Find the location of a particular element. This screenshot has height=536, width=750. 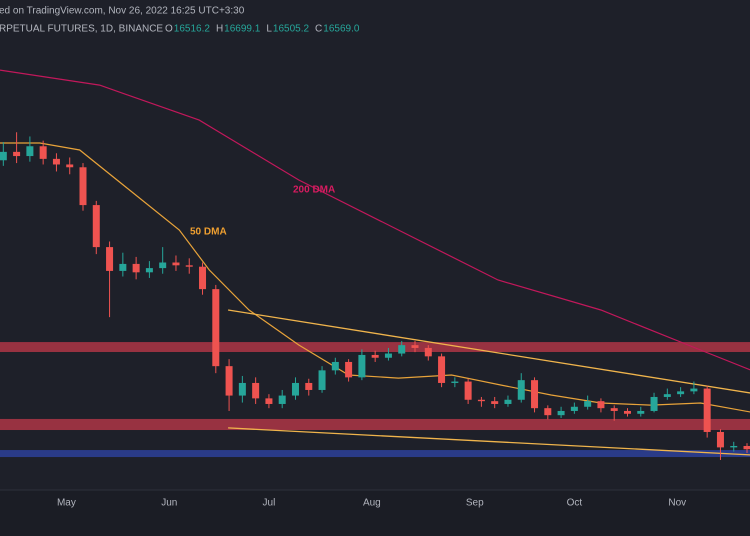

x-tick-label: Jul is located at coordinates (269, 503).